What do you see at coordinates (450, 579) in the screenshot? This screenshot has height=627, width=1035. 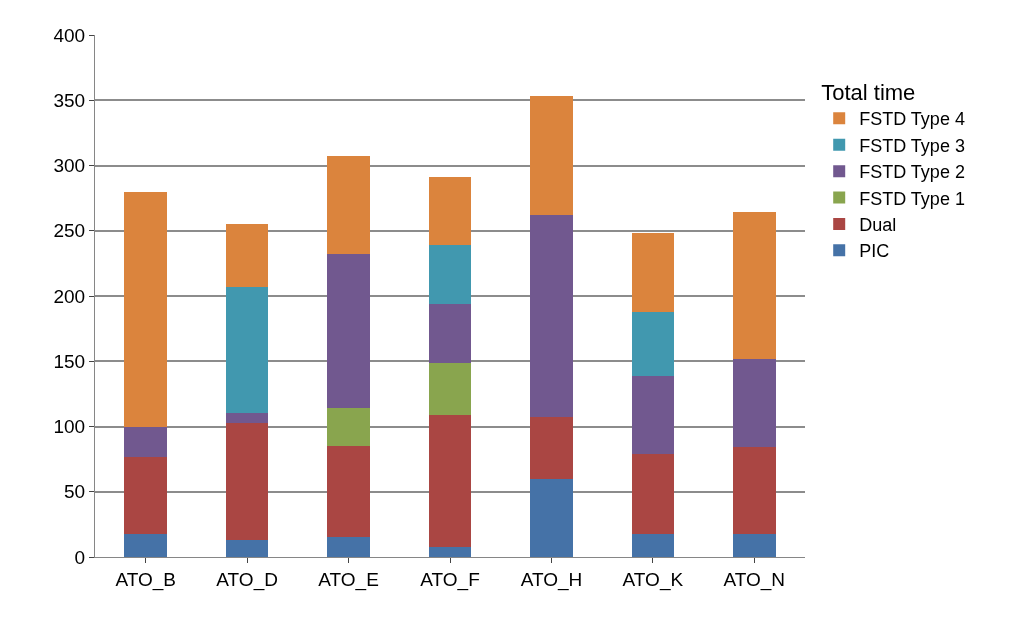 I see `x-tick-label: ATO_F` at bounding box center [450, 579].